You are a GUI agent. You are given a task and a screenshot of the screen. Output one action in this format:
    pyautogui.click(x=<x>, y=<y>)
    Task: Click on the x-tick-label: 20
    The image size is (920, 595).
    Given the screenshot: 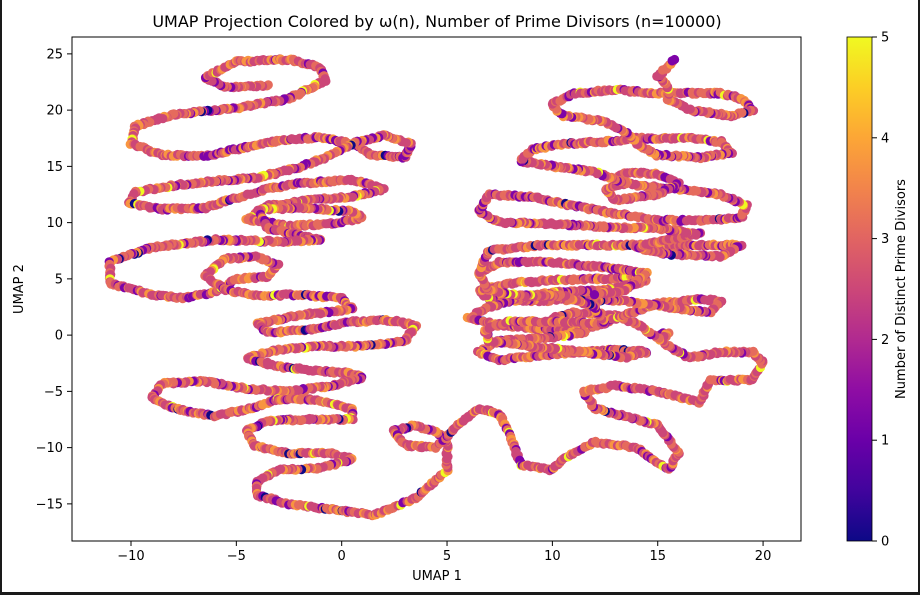 What is the action you would take?
    pyautogui.click(x=763, y=556)
    